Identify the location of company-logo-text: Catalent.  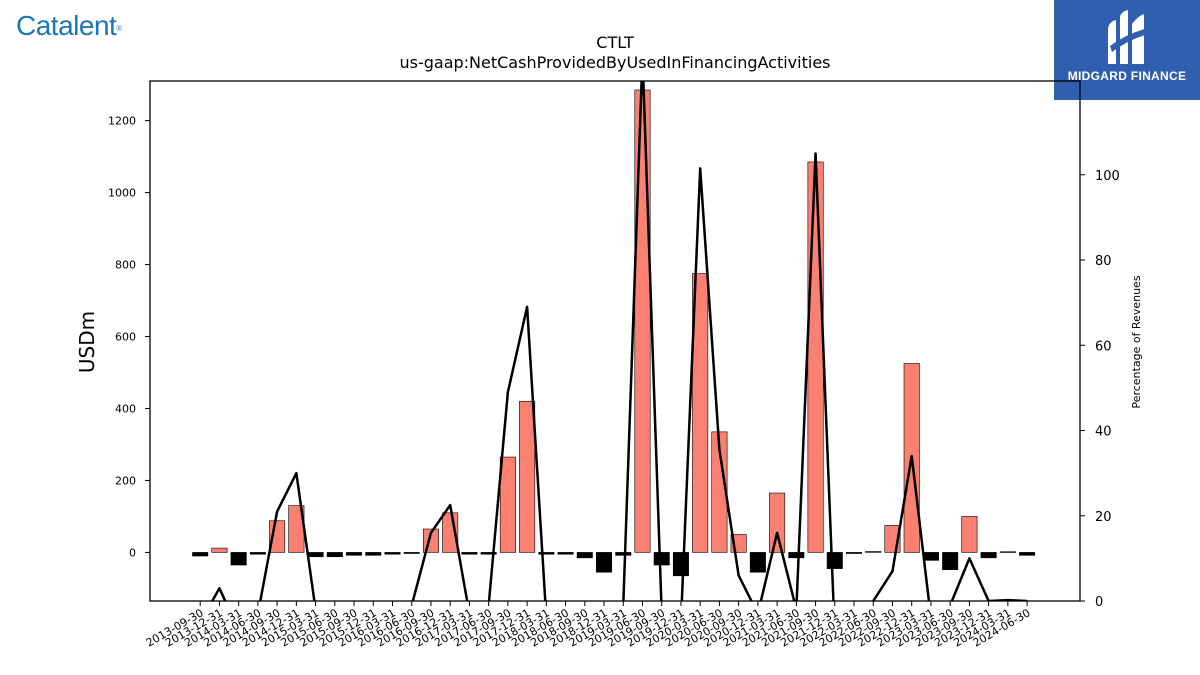
(66, 25).